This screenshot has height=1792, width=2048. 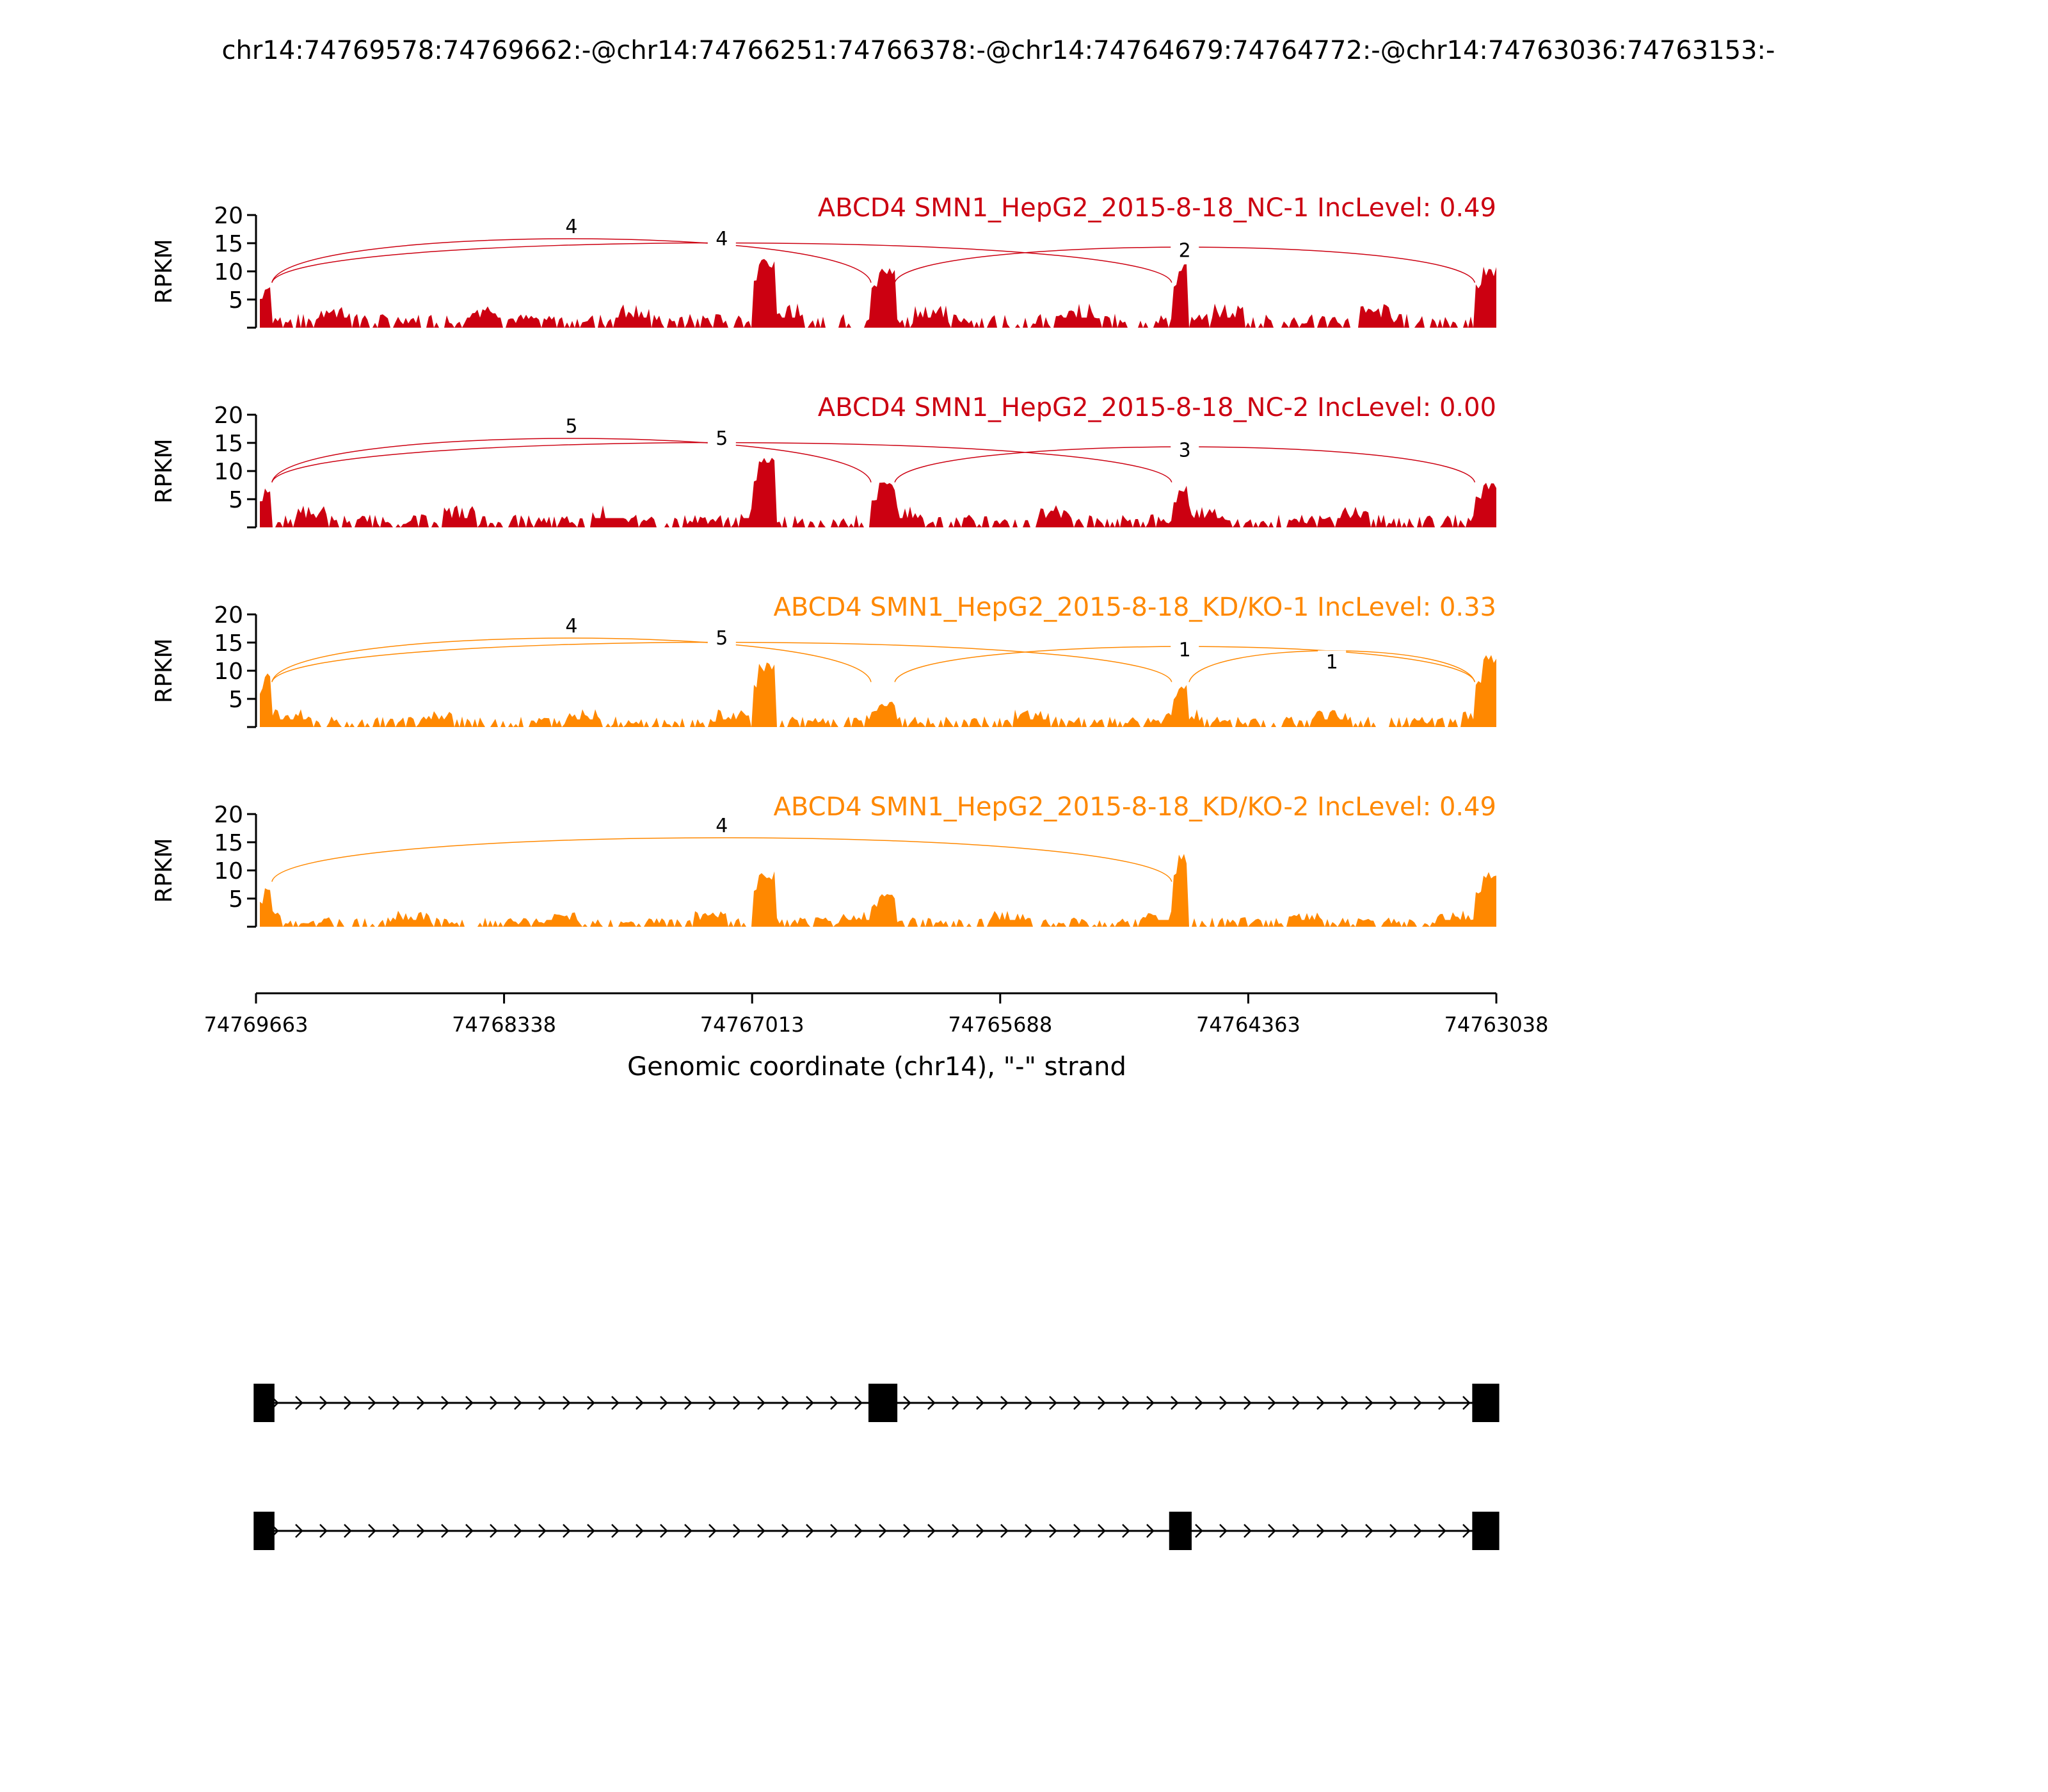 What do you see at coordinates (722, 439) in the screenshot?
I see `junction-count: 5` at bounding box center [722, 439].